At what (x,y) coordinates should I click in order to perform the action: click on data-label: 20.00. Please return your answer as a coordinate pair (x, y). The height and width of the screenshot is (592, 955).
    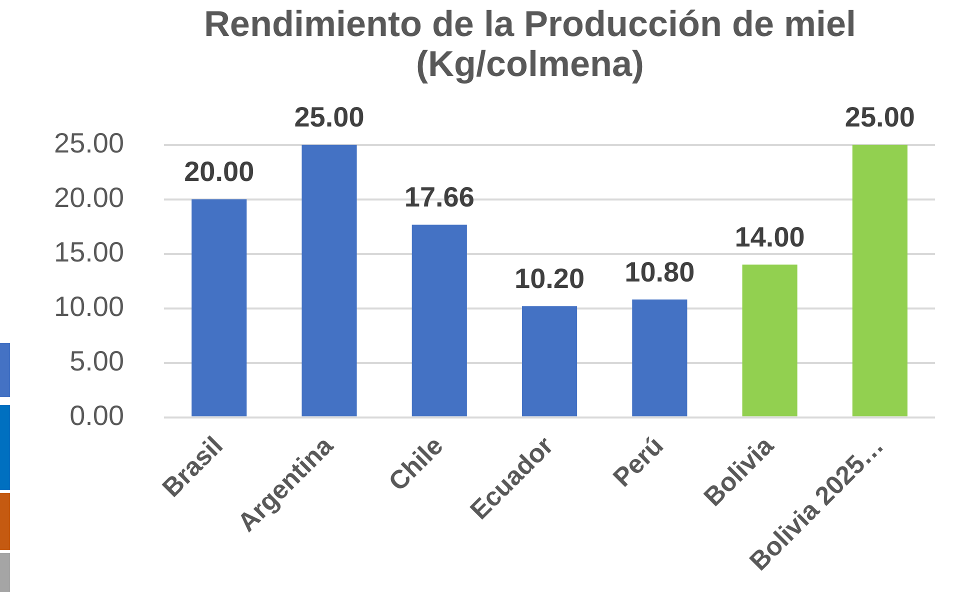
    Looking at the image, I should click on (219, 172).